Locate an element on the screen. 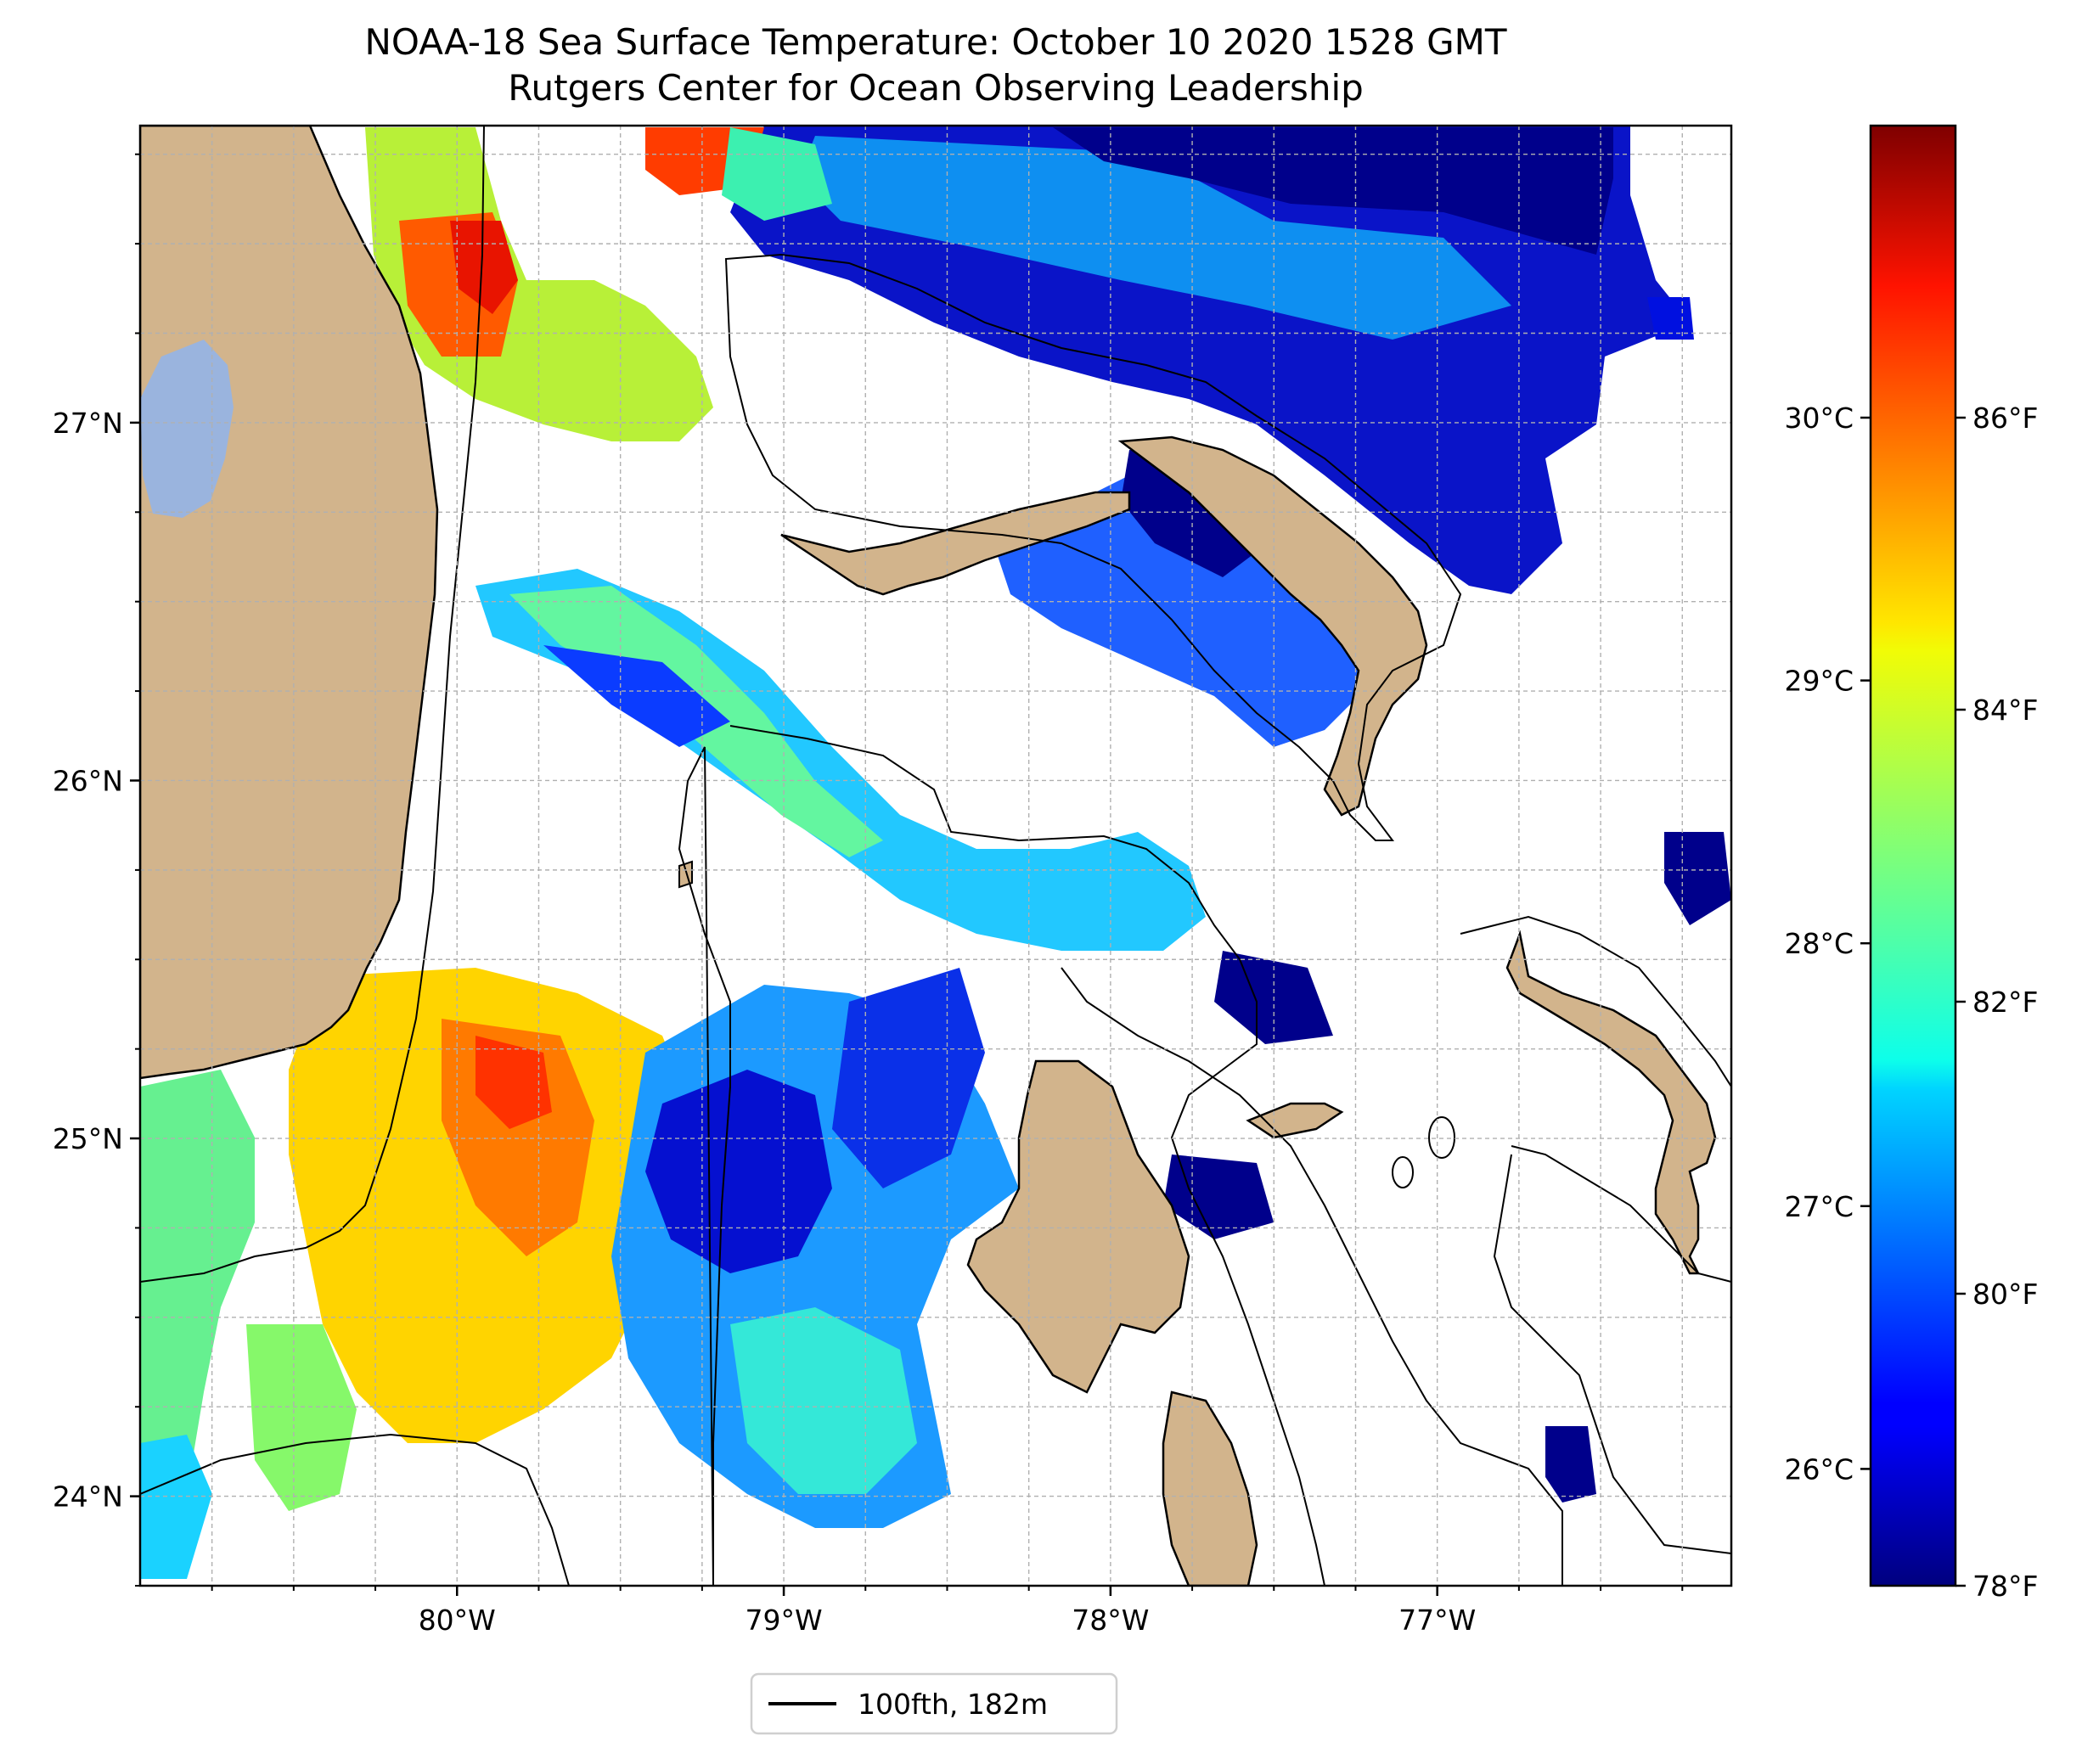  x-axis: 80°W 79°W 78°W 77°W is located at coordinates (947, 1611).